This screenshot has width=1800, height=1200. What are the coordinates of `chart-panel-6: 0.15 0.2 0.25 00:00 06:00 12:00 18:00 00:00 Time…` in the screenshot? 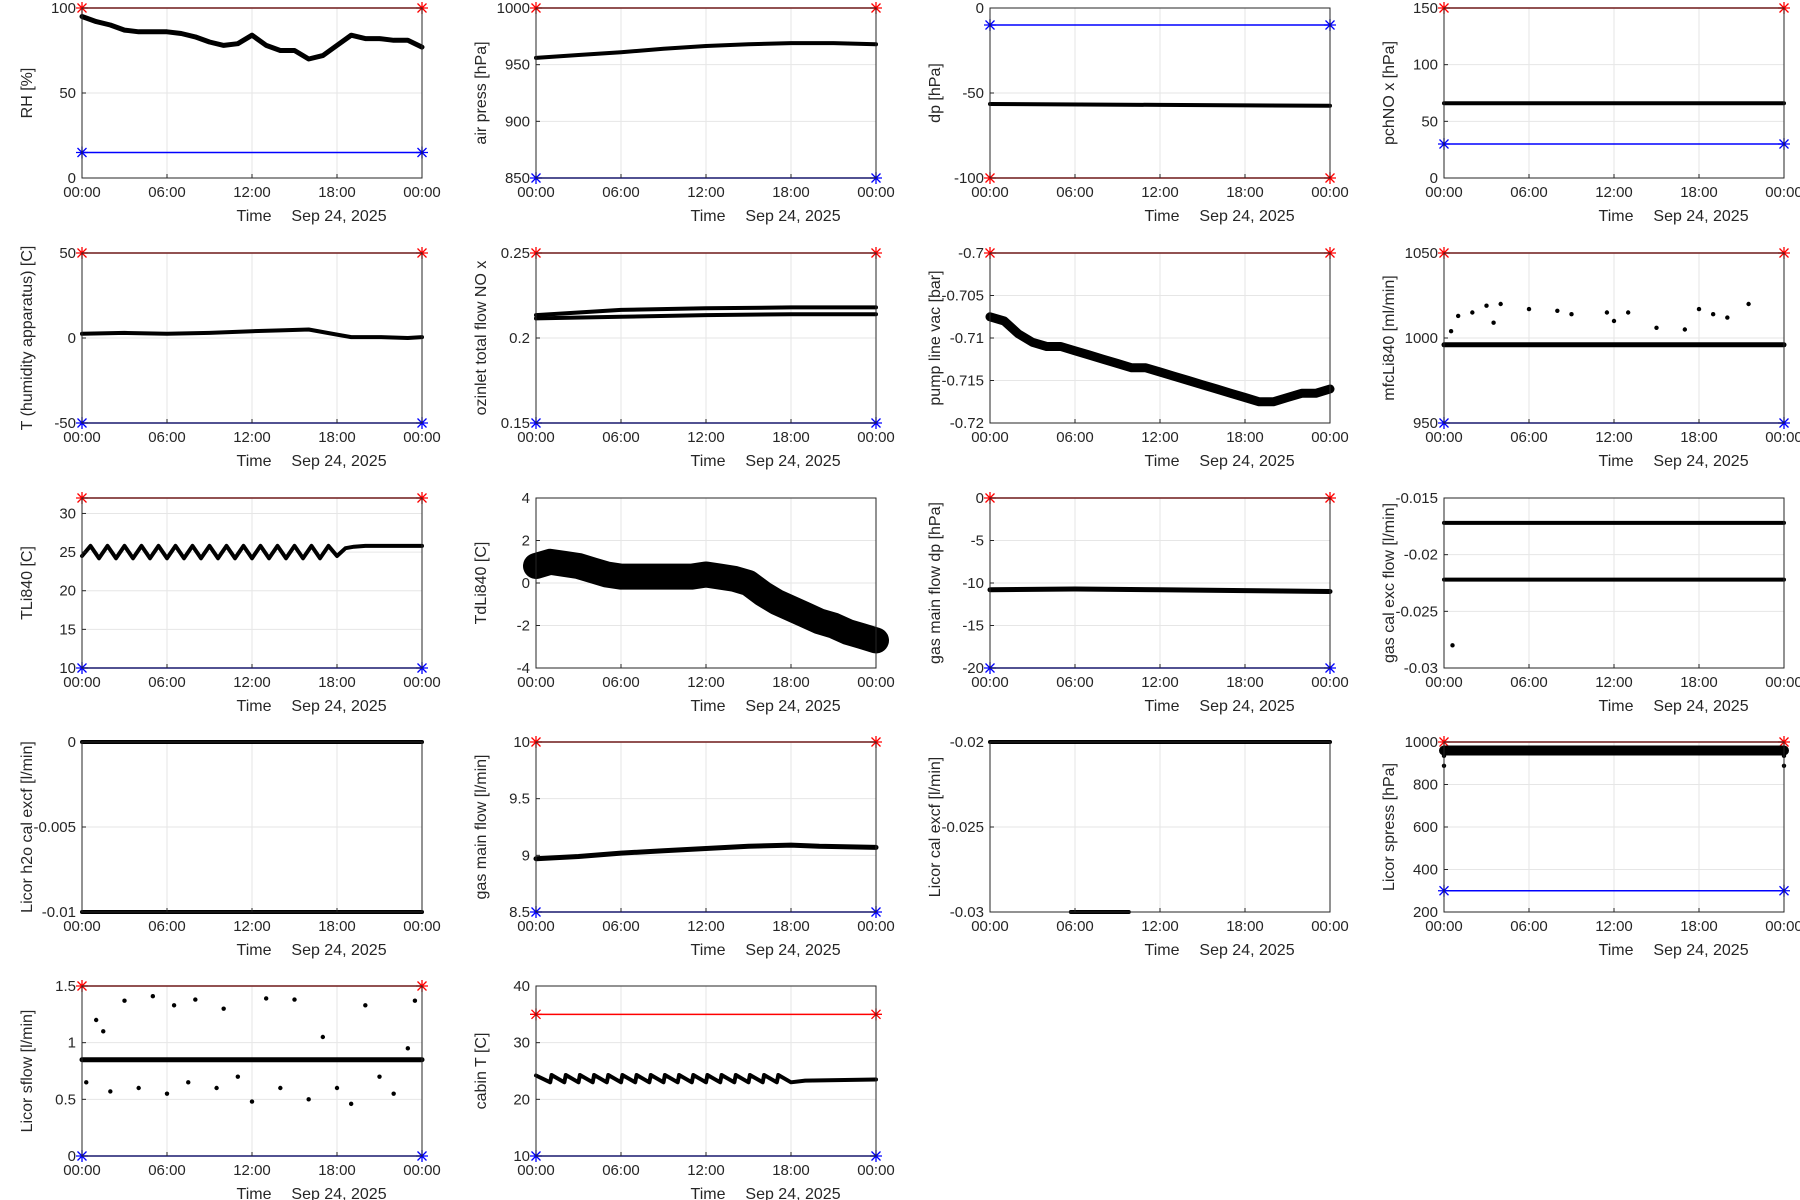 It's located at (684, 357).